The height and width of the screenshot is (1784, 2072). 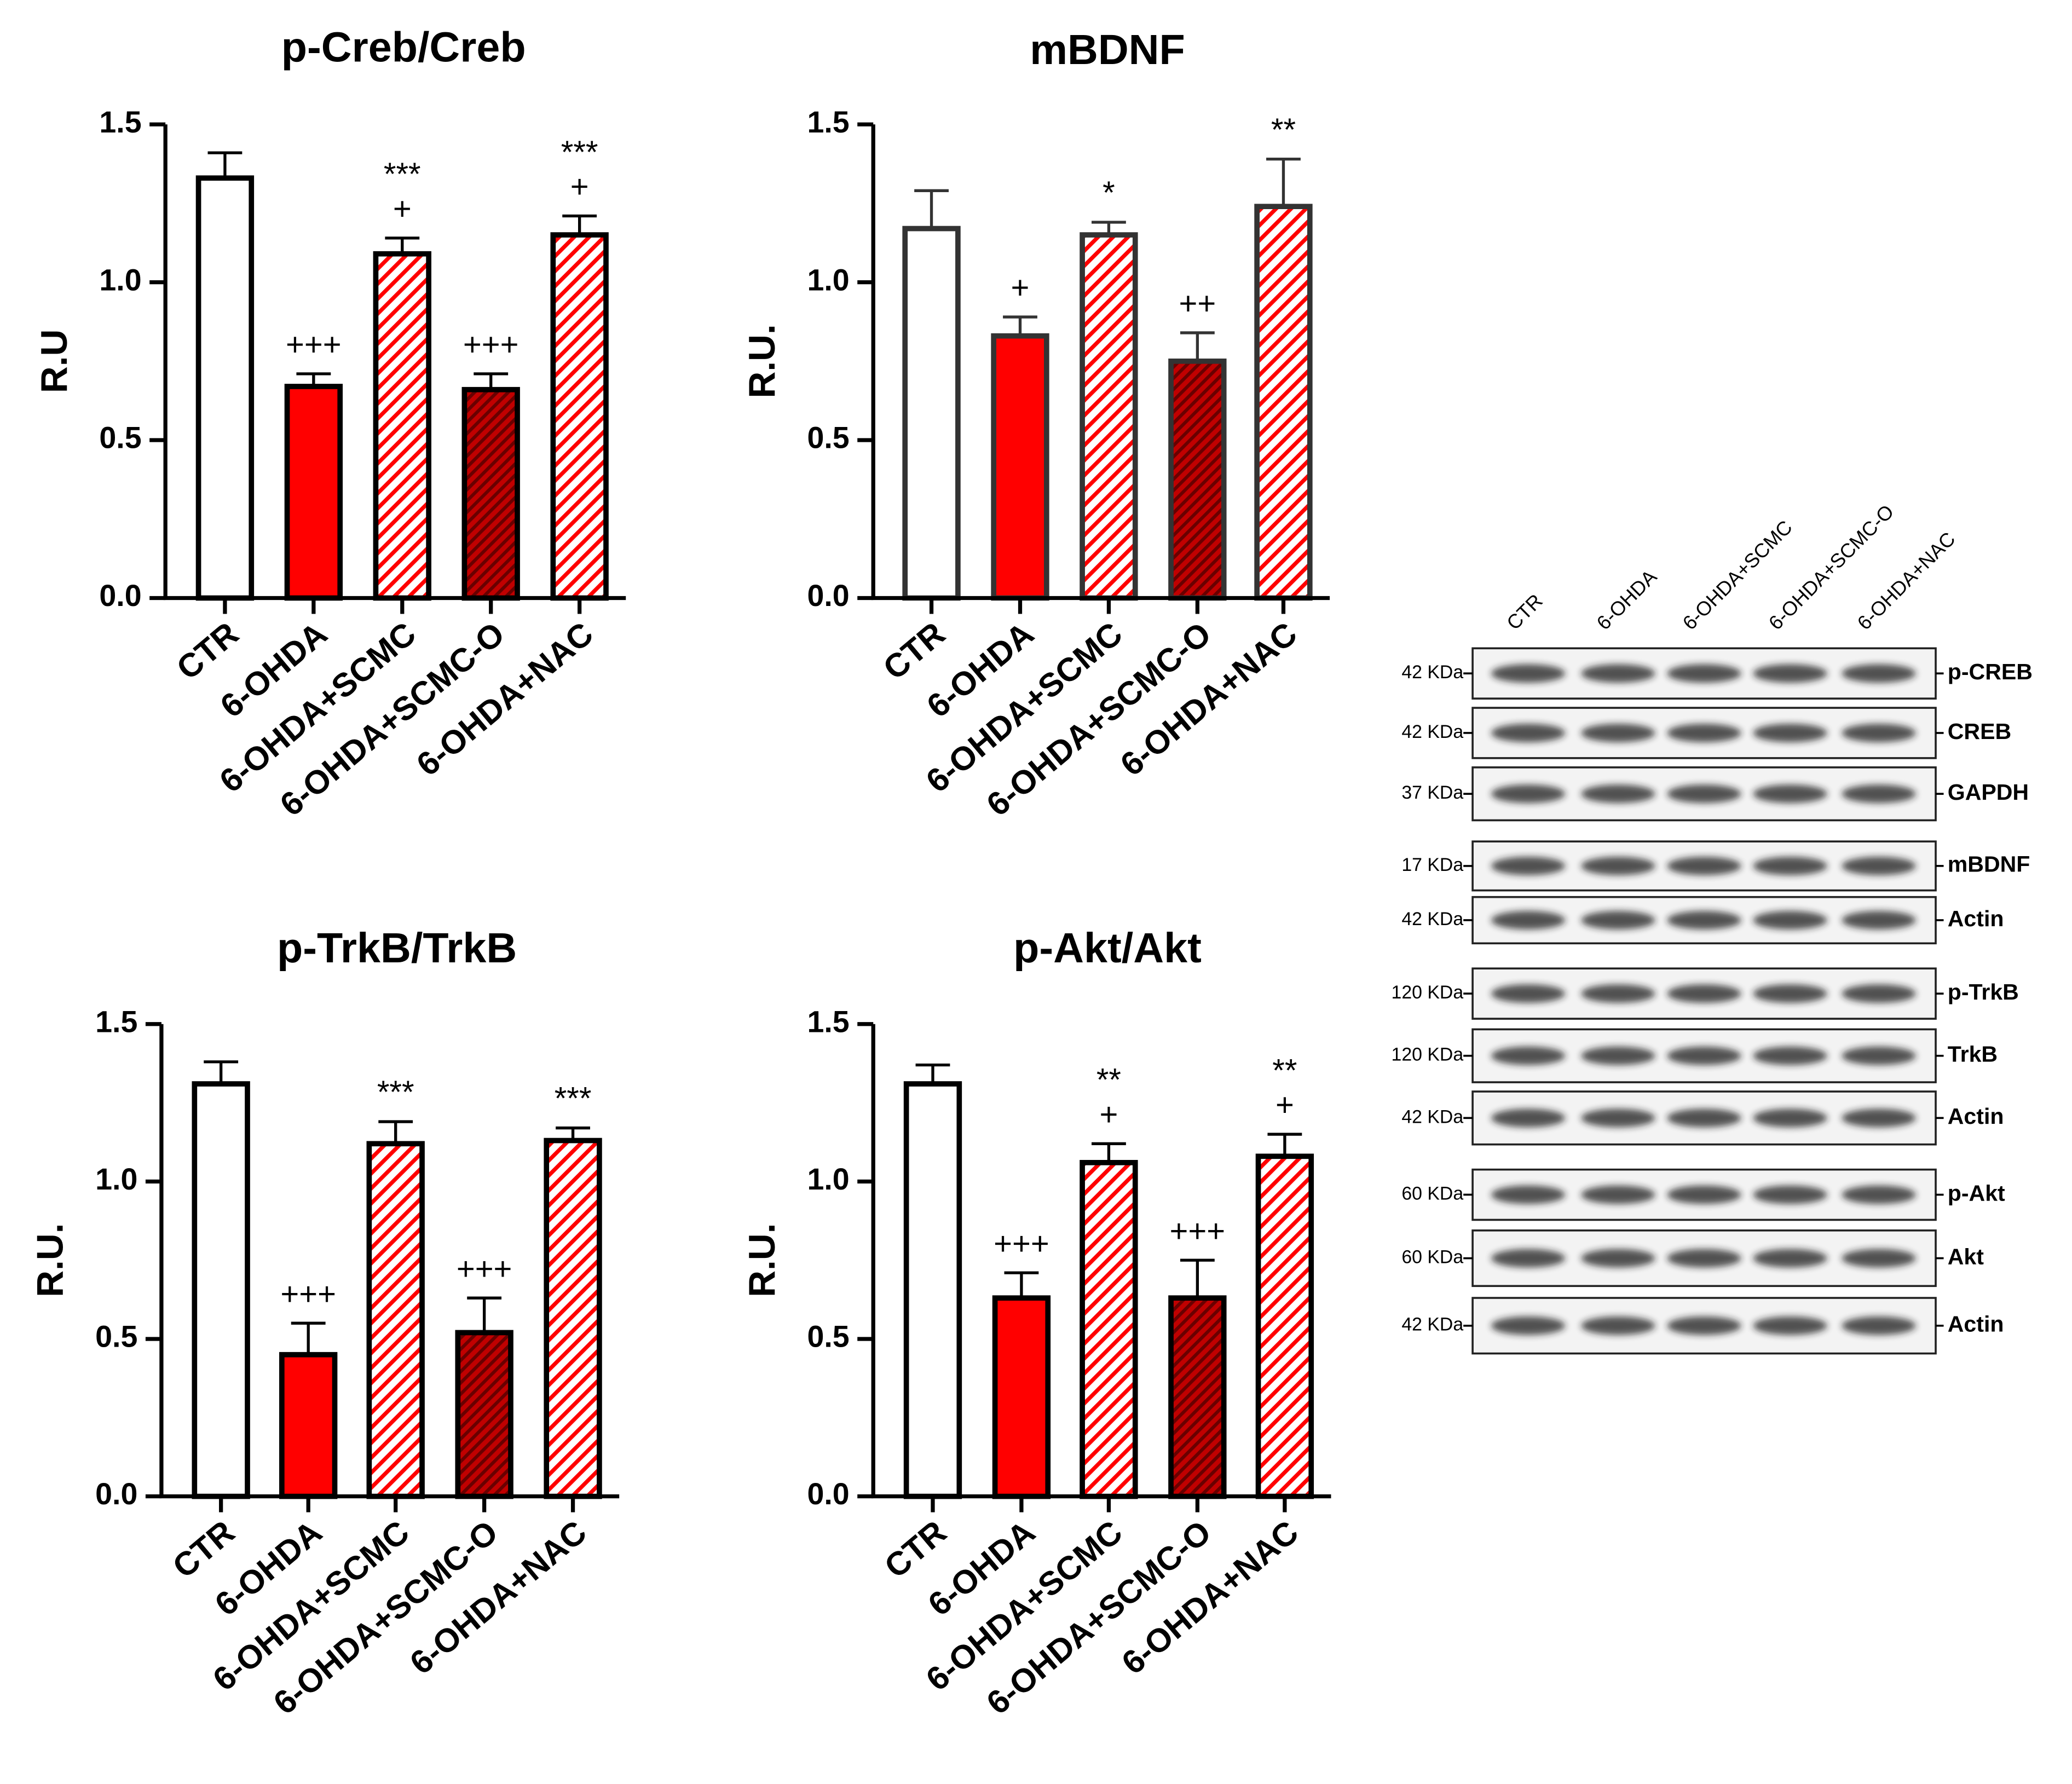 What do you see at coordinates (828, 596) in the screenshot?
I see `y-tick-label: 0.0` at bounding box center [828, 596].